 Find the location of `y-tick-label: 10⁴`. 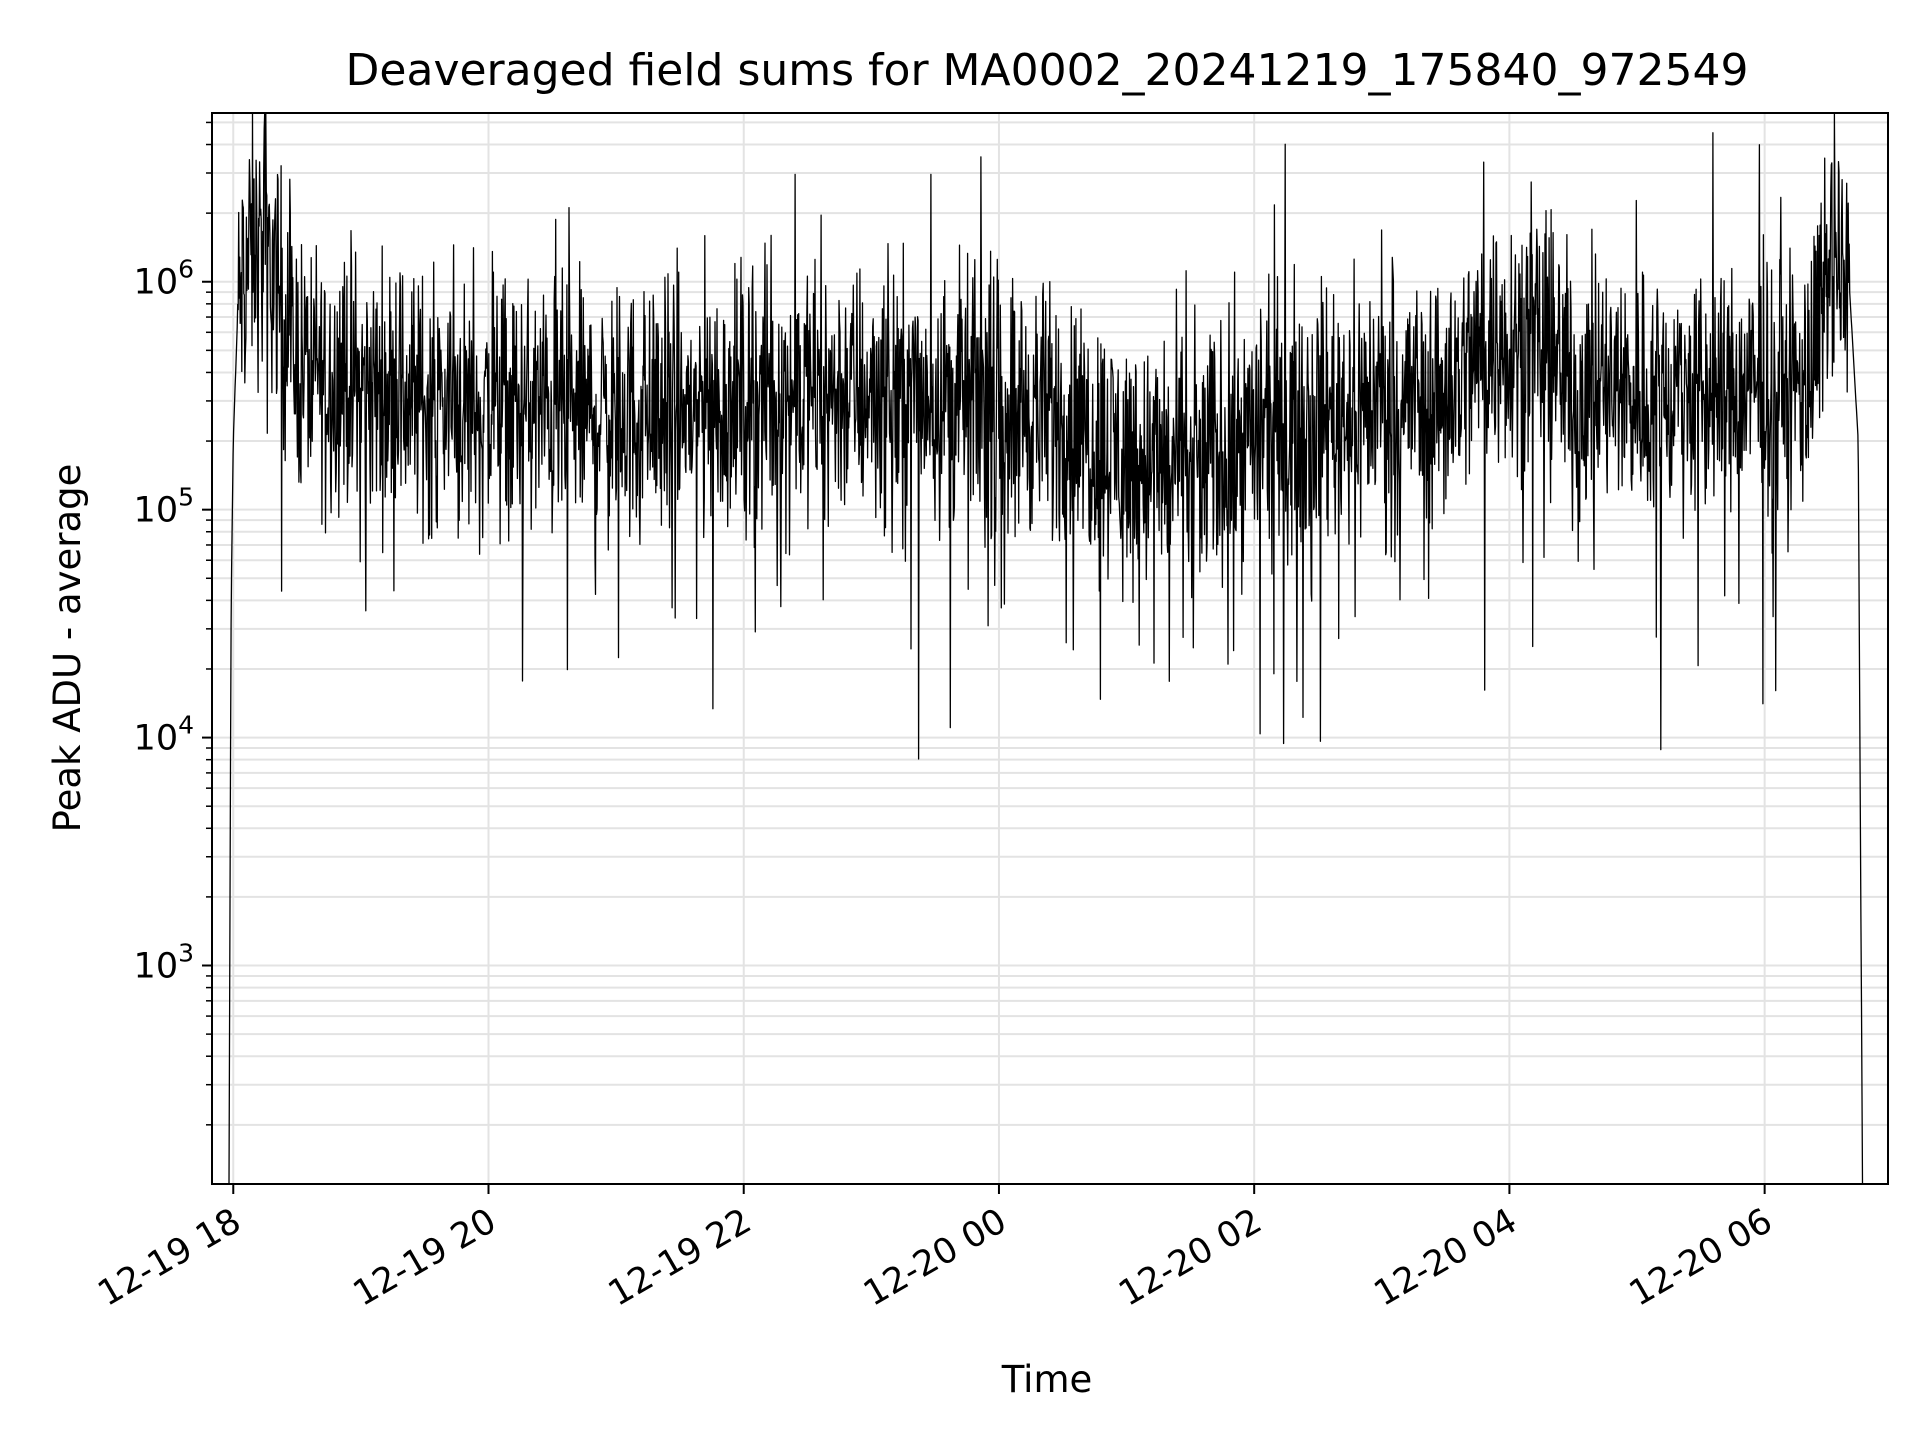

y-tick-label: 10⁴ is located at coordinates (164, 735).